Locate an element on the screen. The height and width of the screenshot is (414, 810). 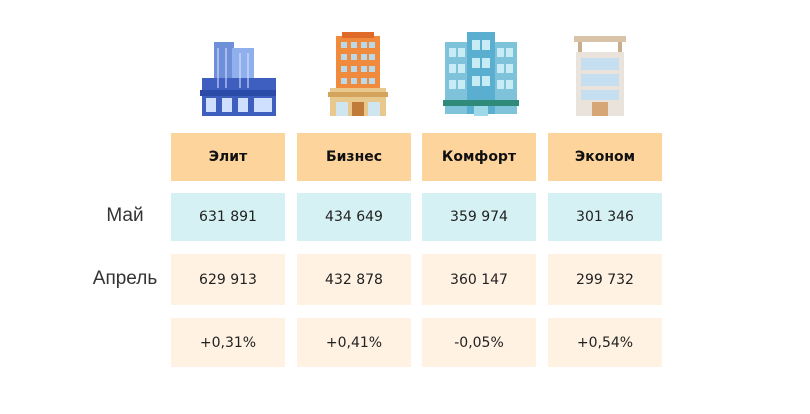
column-header: Бизнес is located at coordinates (354, 157).